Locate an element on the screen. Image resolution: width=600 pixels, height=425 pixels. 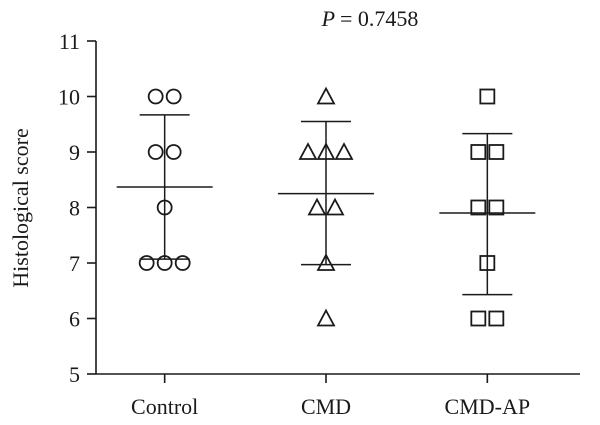
group-cmd-ap is located at coordinates (487, 207).